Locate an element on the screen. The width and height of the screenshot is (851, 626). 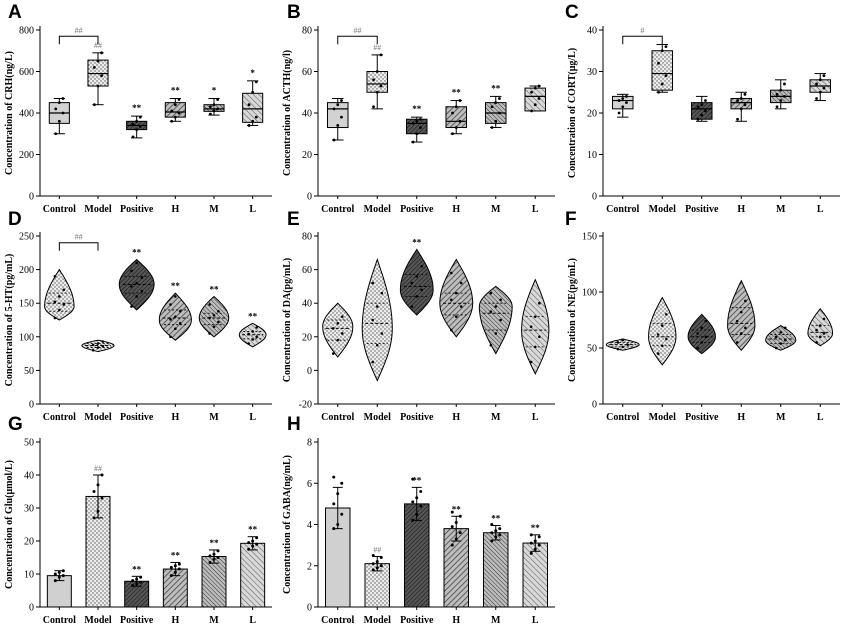
bar-m: ** is located at coordinates (496, 561).